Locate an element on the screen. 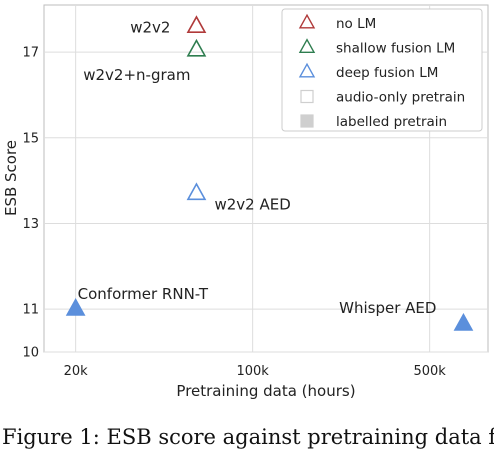 The height and width of the screenshot is (460, 494). x-axis-ticks: 20k 100k 500k is located at coordinates (255, 371).